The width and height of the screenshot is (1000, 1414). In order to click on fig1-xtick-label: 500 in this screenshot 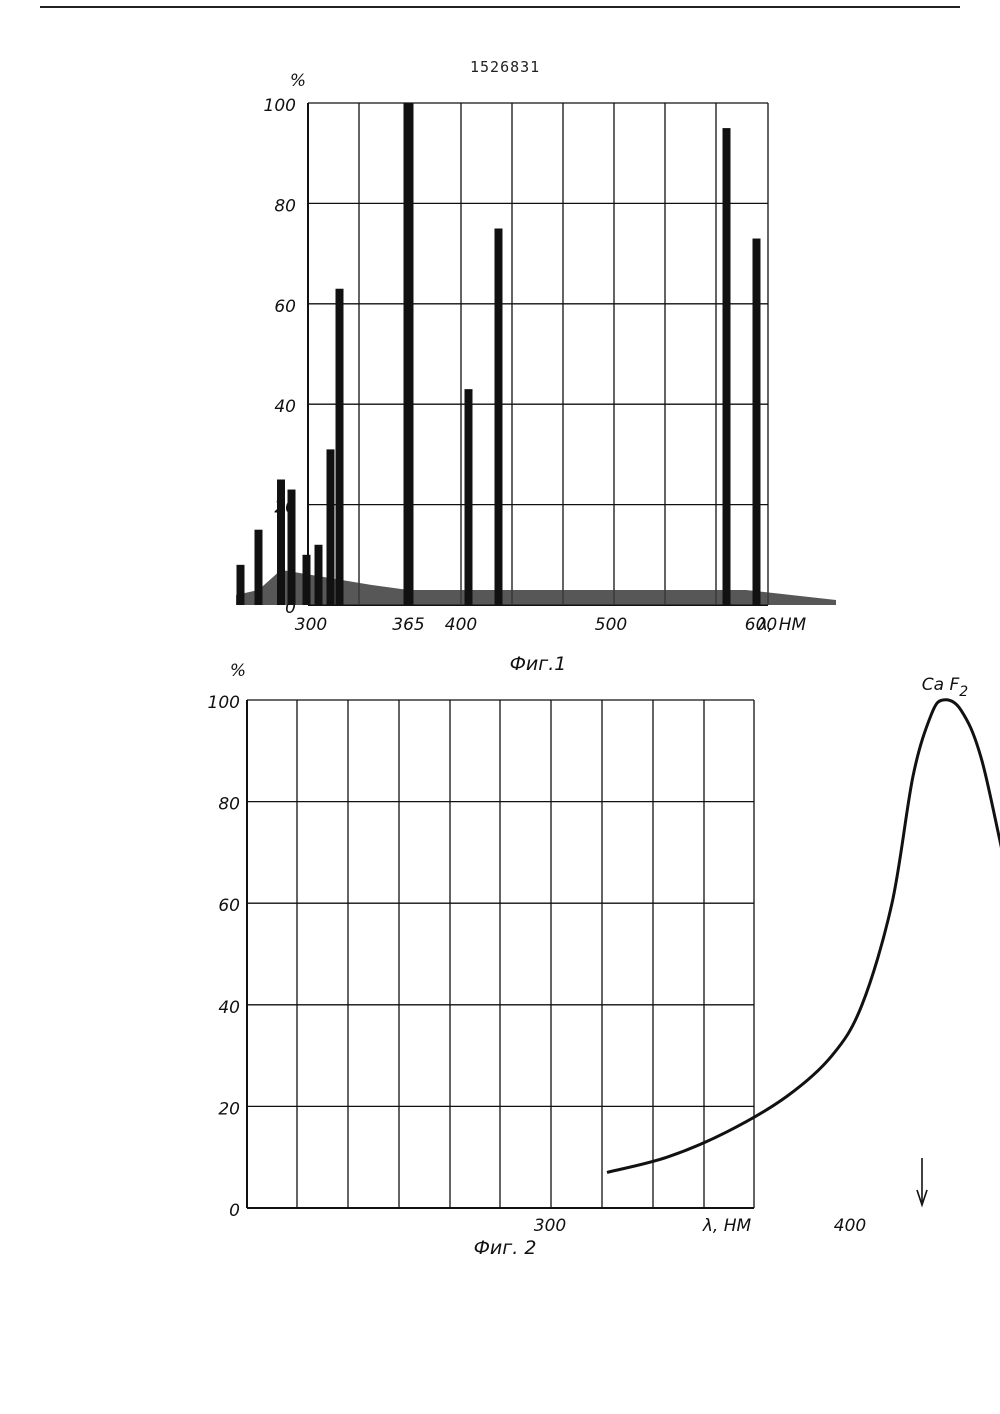, I will do `click(611, 625)`.